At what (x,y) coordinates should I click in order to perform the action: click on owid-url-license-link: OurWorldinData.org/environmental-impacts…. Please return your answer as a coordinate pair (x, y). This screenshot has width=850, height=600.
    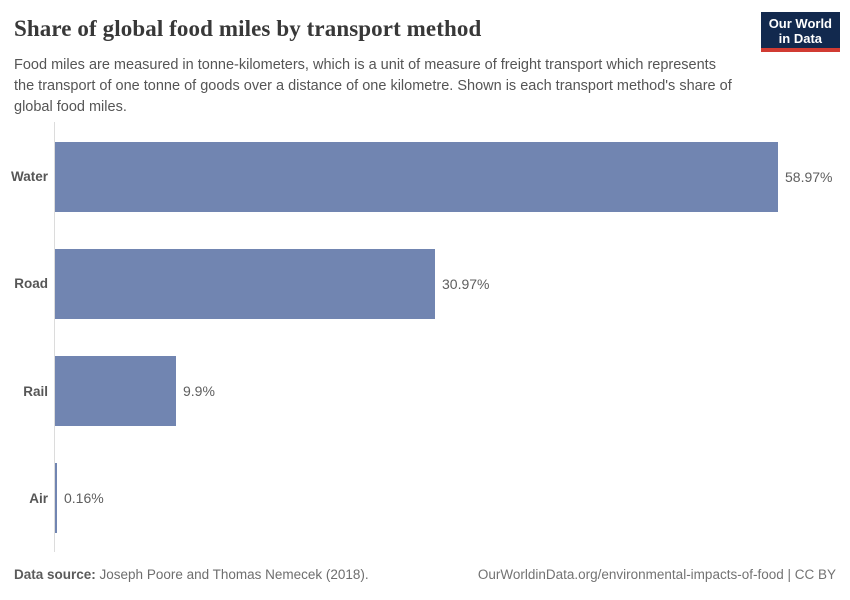
    Looking at the image, I should click on (656, 574).